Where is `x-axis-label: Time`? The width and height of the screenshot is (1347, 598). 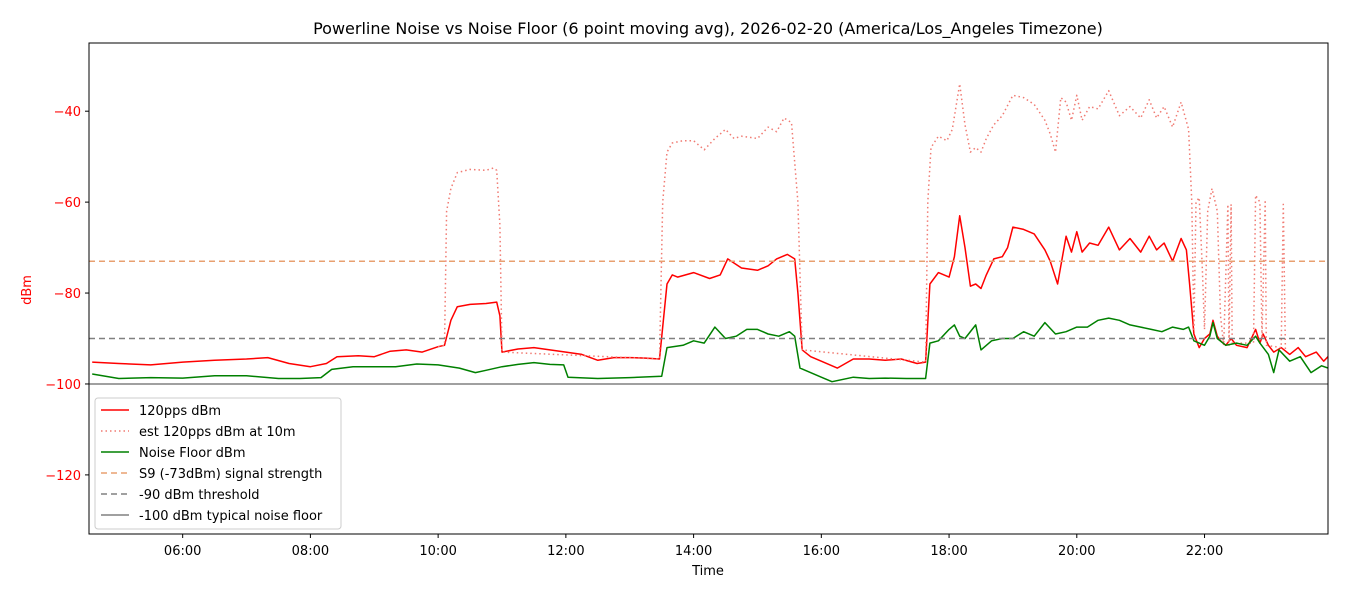
x-axis-label: Time is located at coordinates (707, 571).